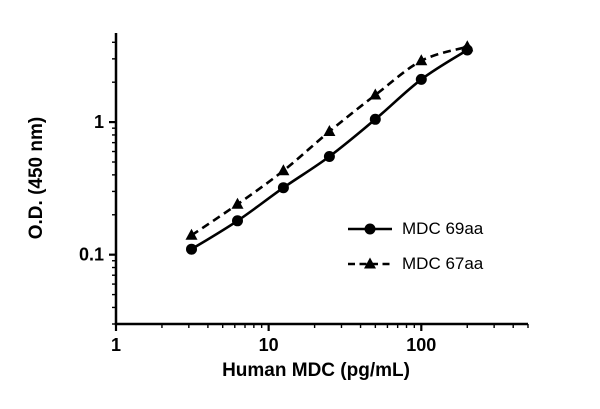 The height and width of the screenshot is (409, 600). I want to click on x-axis-ticks: 1 10 100, so click(320, 339).